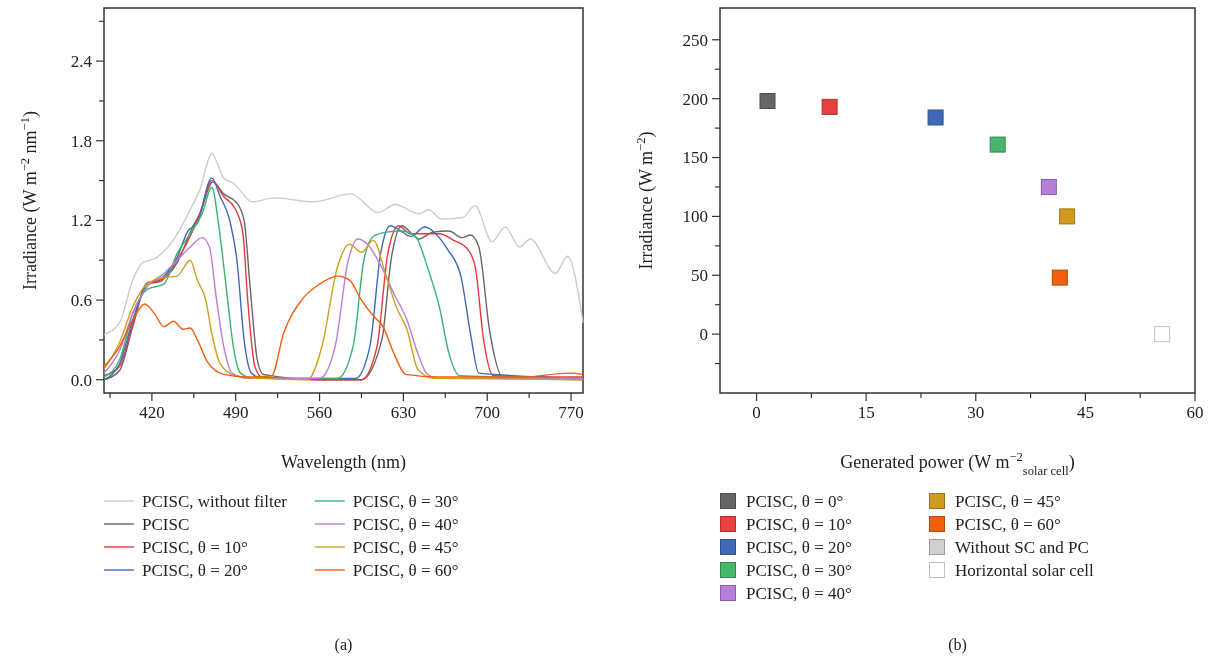  Describe the element at coordinates (152, 412) in the screenshot. I see `x-tick-label: 420` at that location.